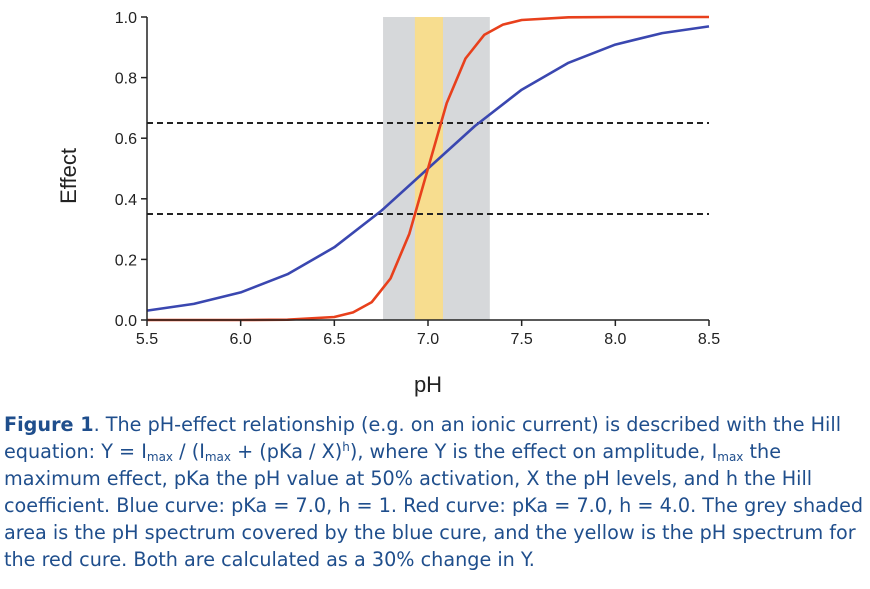  I want to click on x-tick-label: 5.5, so click(147, 339).